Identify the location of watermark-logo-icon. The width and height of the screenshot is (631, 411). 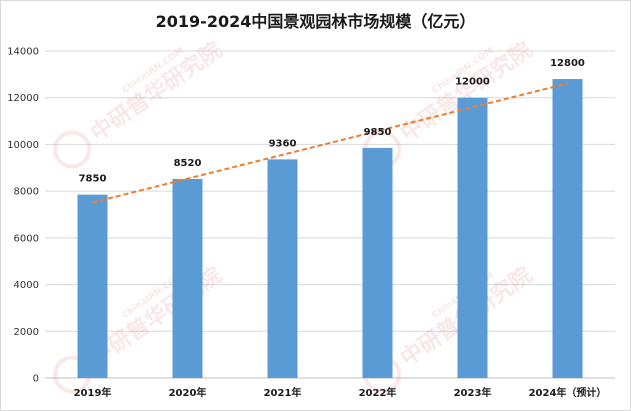
(72, 149).